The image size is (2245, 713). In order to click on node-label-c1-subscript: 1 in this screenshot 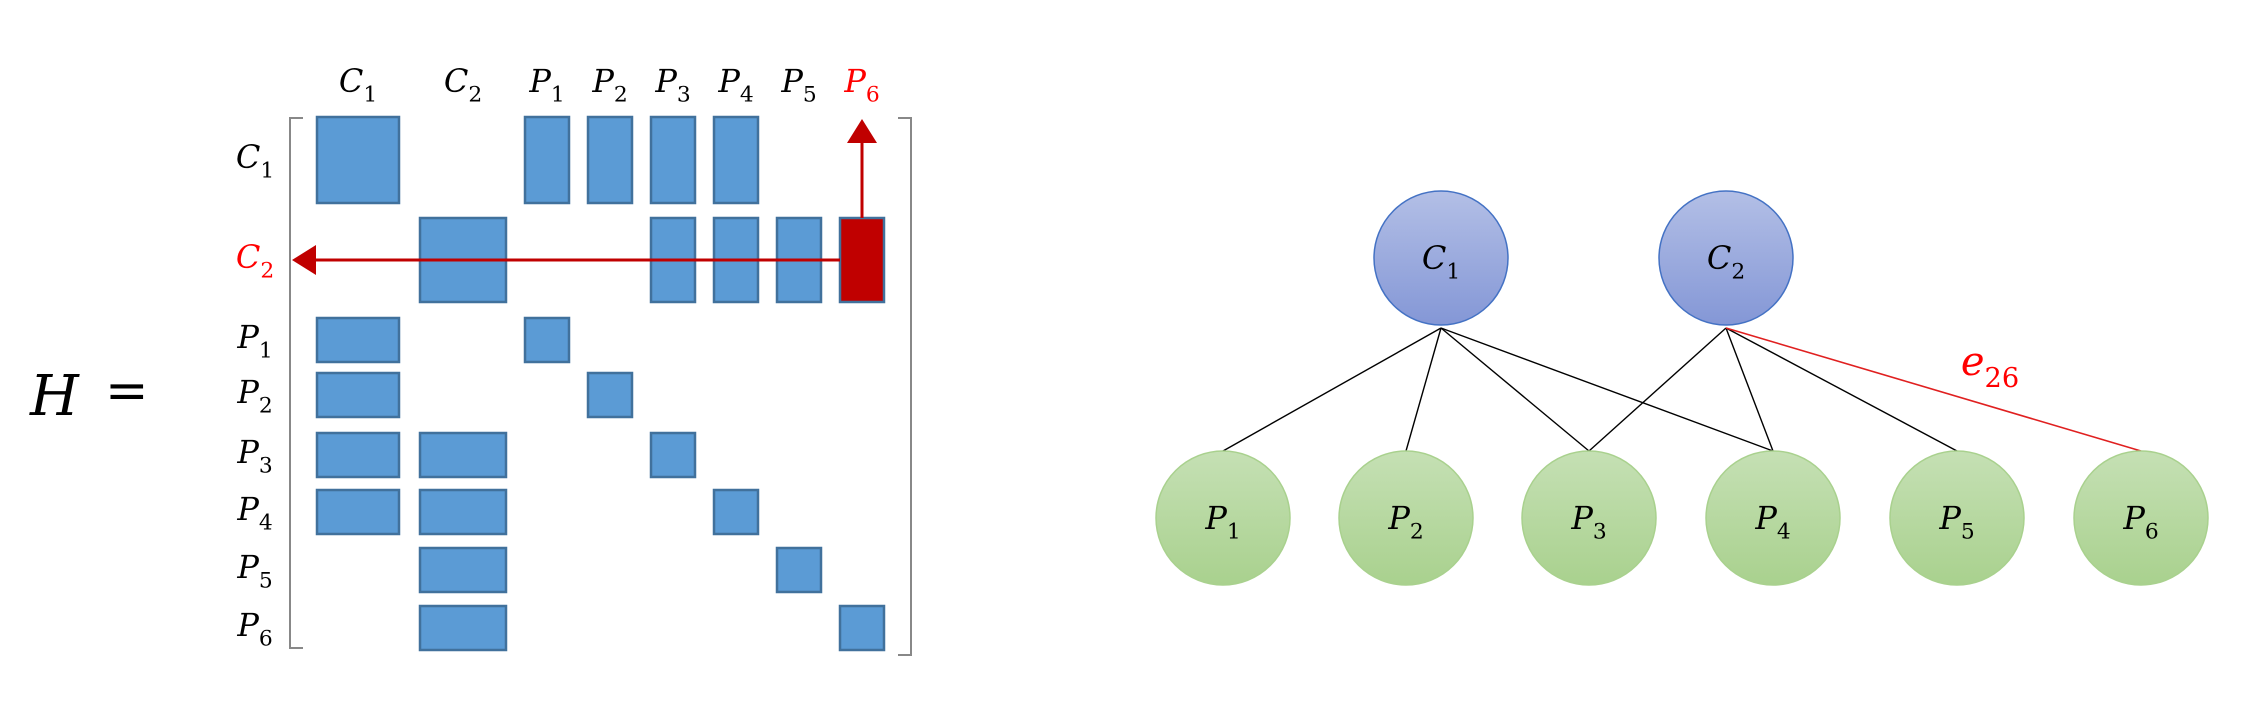, I will do `click(1453, 272)`.